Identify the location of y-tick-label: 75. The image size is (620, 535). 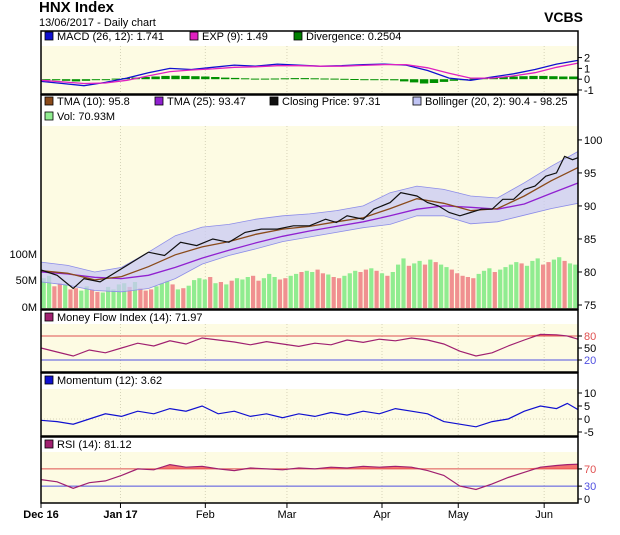
(590, 306).